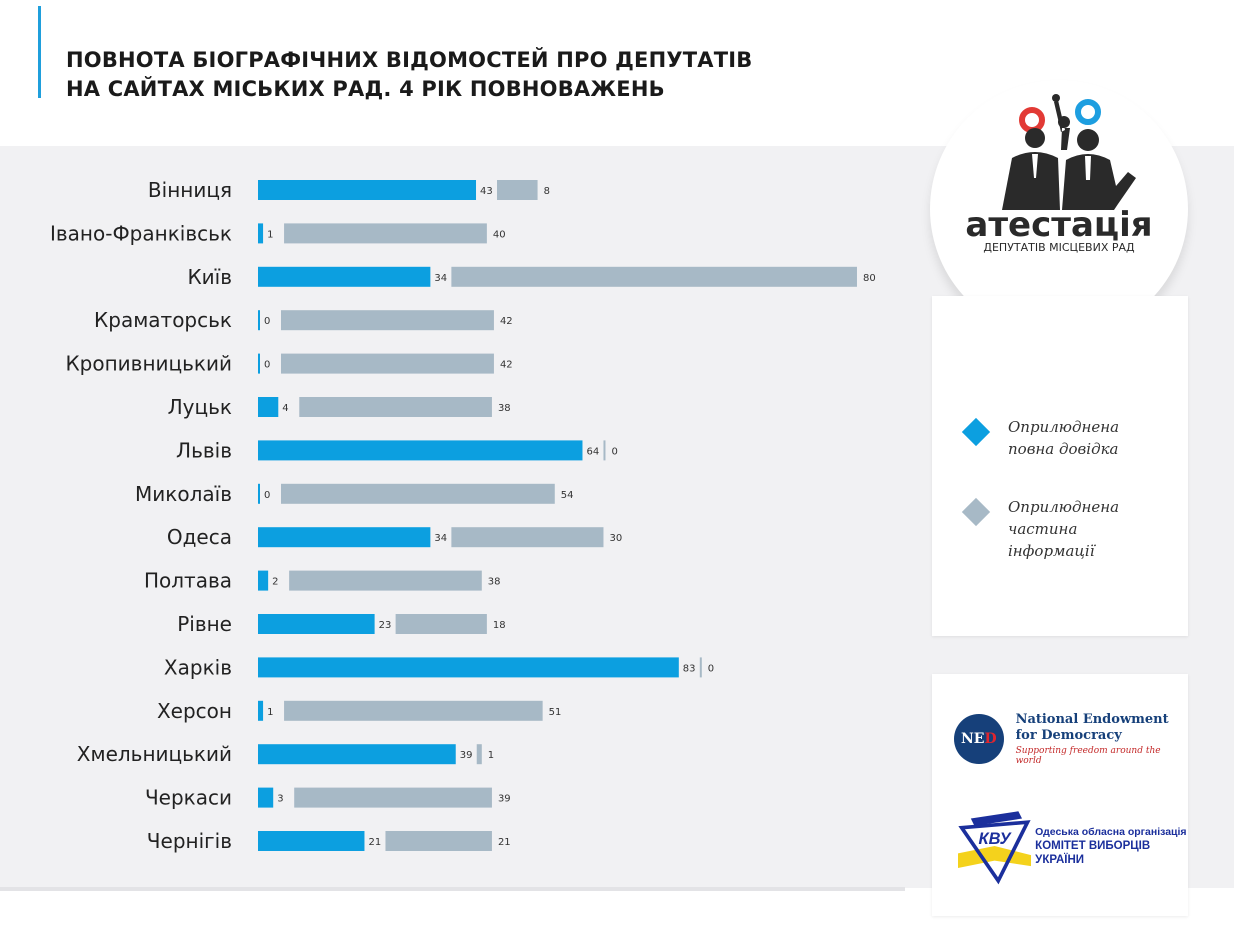  I want to click on legend-label-full: Оприлюднена повна довідка, so click(1064, 438).